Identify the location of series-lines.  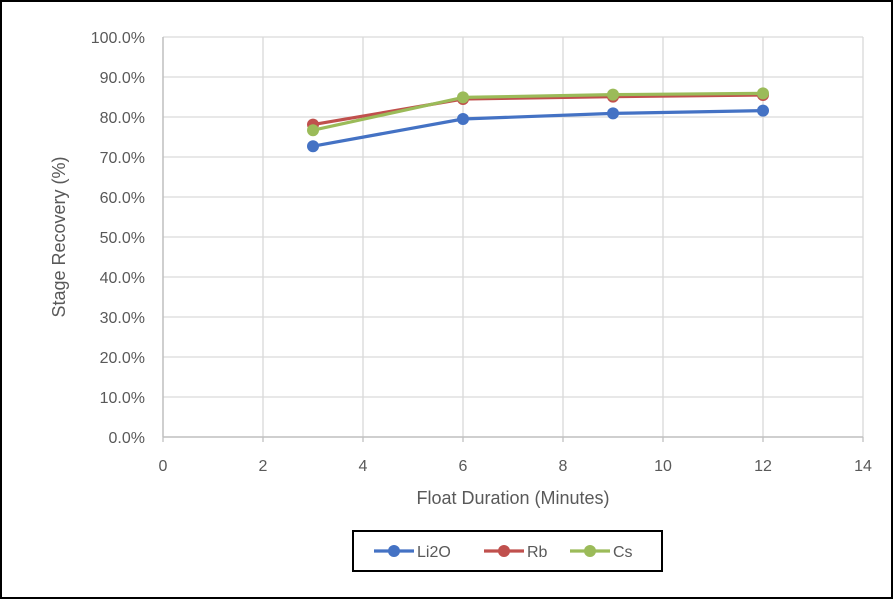
(538, 120).